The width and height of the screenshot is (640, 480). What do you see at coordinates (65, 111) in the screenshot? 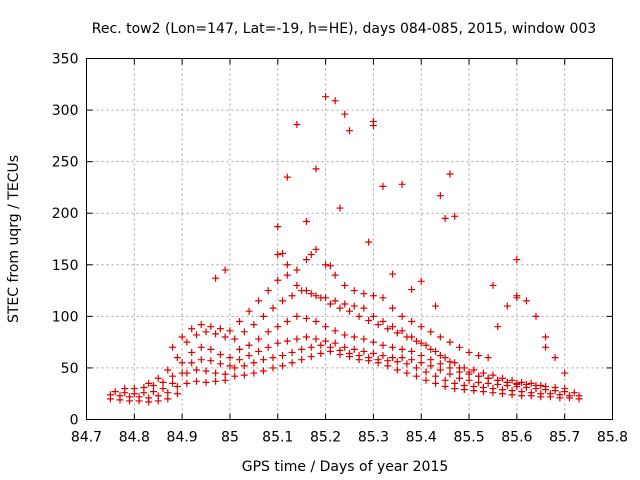
I see `y-tick-label: 300` at bounding box center [65, 111].